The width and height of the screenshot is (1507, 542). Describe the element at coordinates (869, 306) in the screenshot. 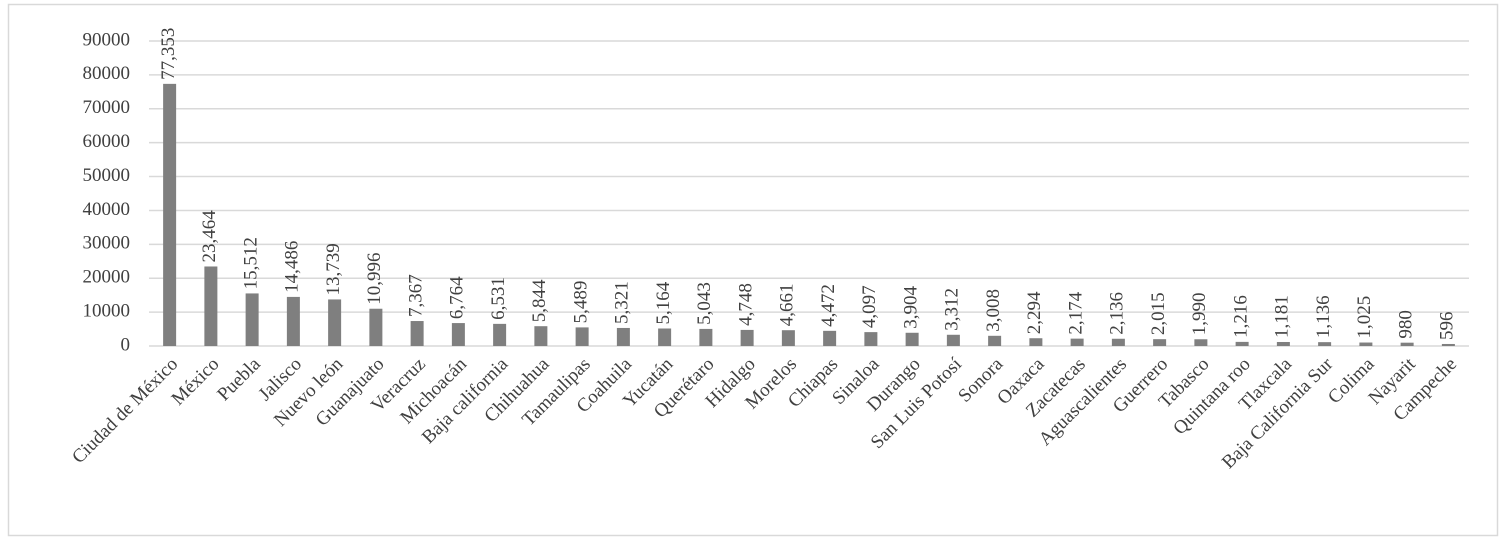

I see `value-label: 4,097` at that location.